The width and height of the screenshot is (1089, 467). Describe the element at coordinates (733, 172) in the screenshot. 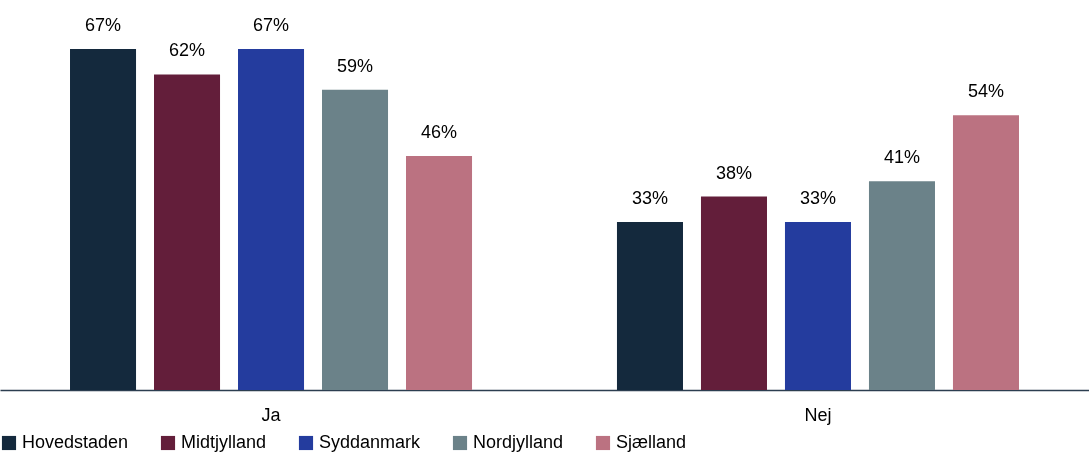

I see `data-label: 38%` at that location.